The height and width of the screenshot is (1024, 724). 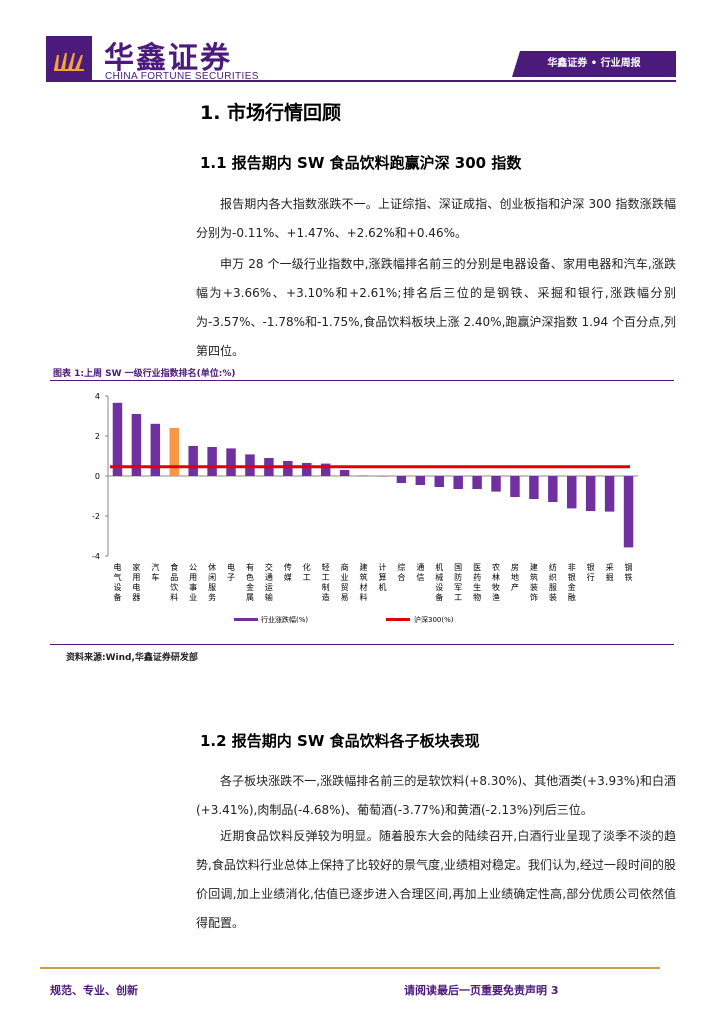 What do you see at coordinates (344, 473) in the screenshot?
I see `bar-商业贸易` at bounding box center [344, 473].